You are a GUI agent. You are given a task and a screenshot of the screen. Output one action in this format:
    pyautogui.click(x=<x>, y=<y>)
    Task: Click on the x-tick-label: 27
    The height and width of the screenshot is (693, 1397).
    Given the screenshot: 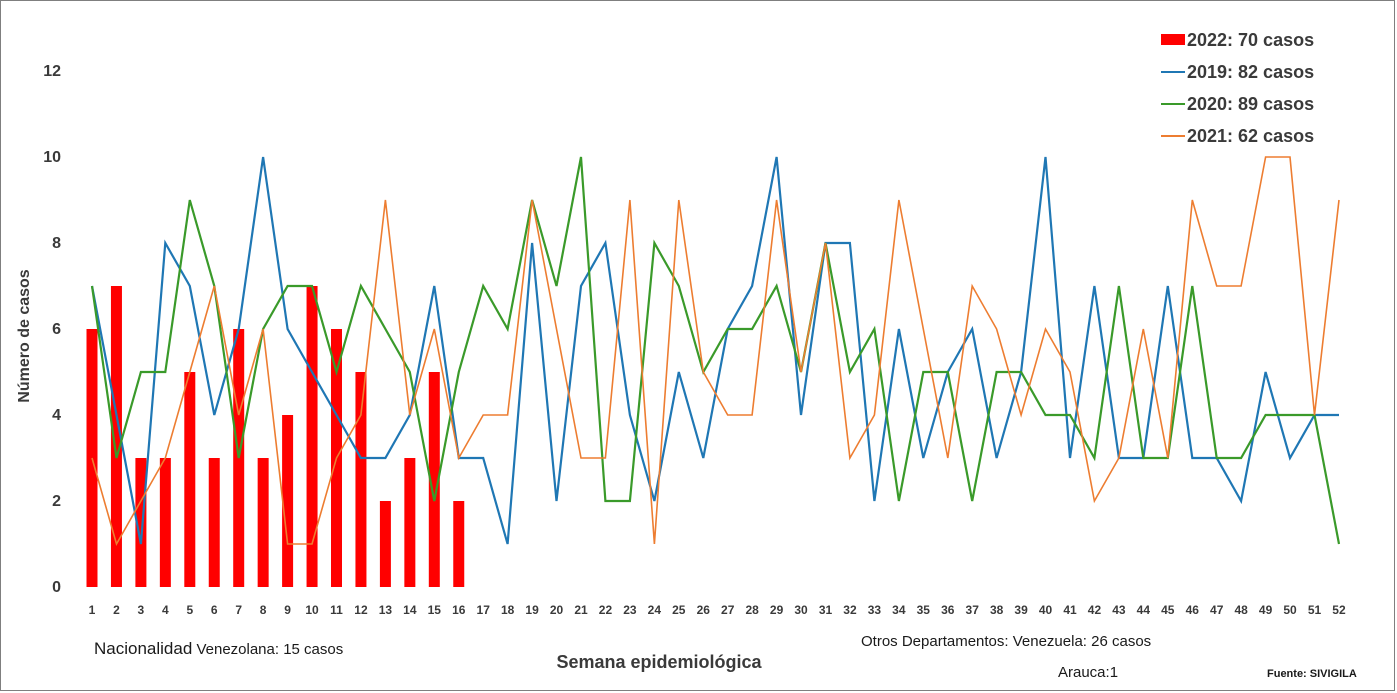 What is the action you would take?
    pyautogui.click(x=728, y=610)
    